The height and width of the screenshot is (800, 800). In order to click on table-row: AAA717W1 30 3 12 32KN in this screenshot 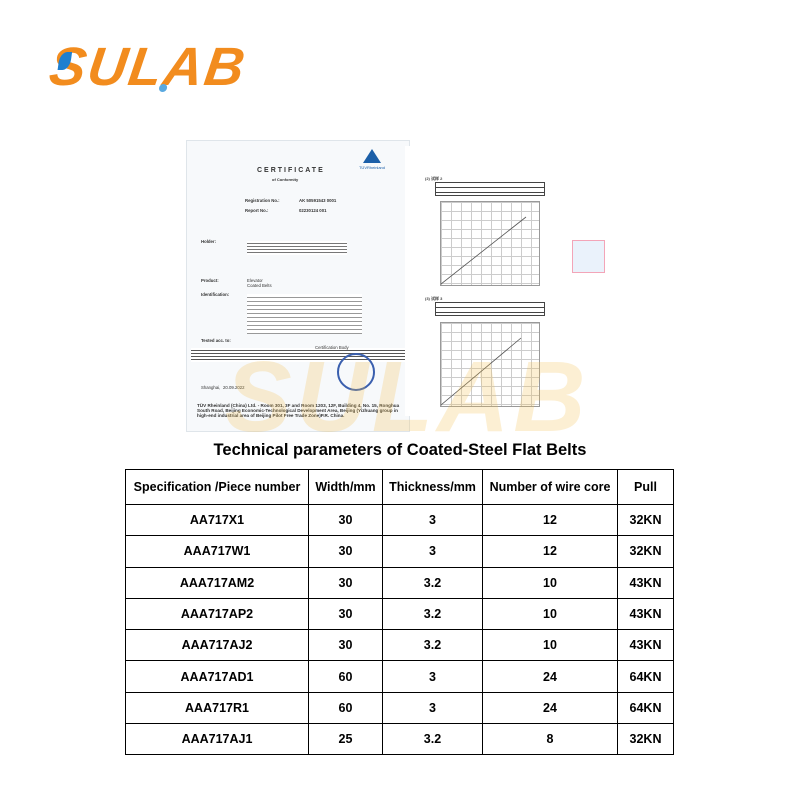, I will do `click(399, 551)`.